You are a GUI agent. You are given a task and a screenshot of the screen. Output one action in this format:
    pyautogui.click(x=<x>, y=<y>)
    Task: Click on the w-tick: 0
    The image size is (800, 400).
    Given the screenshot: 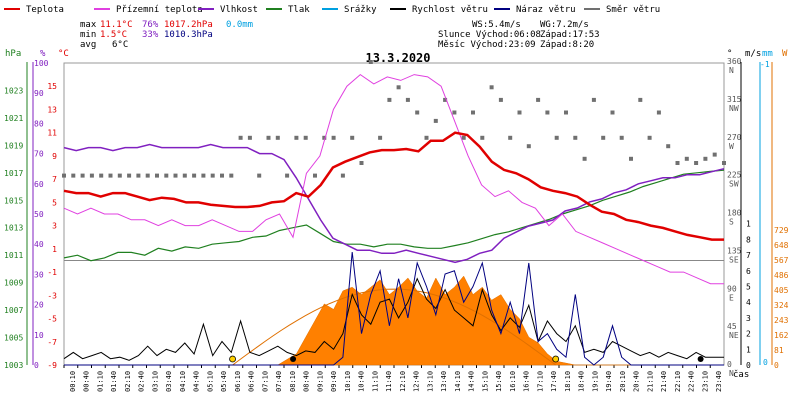 What is the action you would take?
    pyautogui.click(x=776, y=365)
    